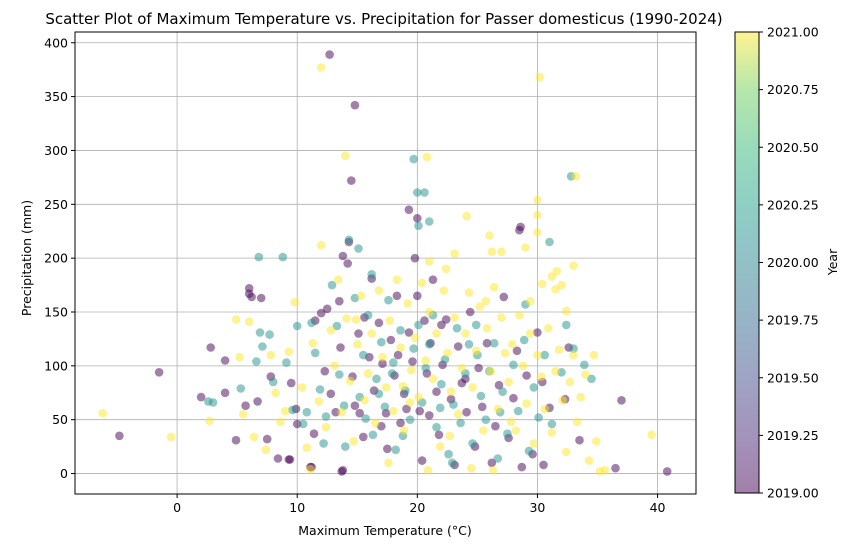 The width and height of the screenshot is (853, 547). Describe the element at coordinates (793, 377) in the screenshot. I see `colorbar-tick-label: 2019.50` at that location.